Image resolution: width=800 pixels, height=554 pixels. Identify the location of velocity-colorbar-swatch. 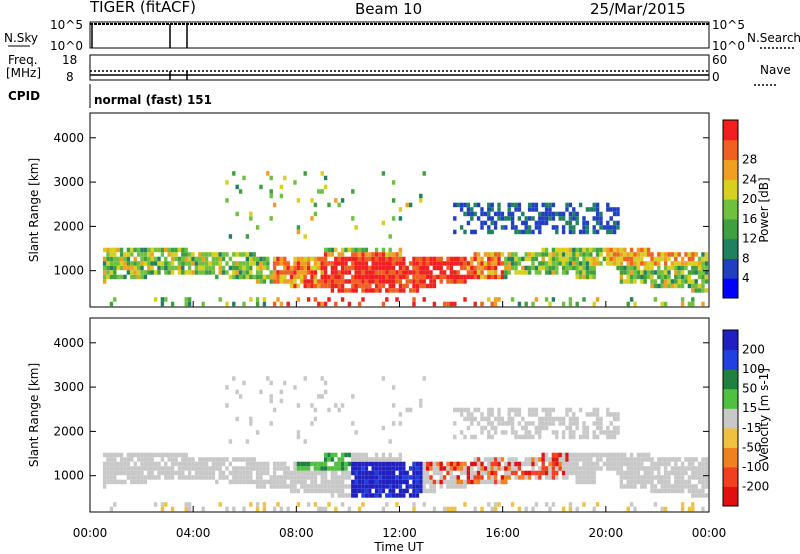
(730, 457).